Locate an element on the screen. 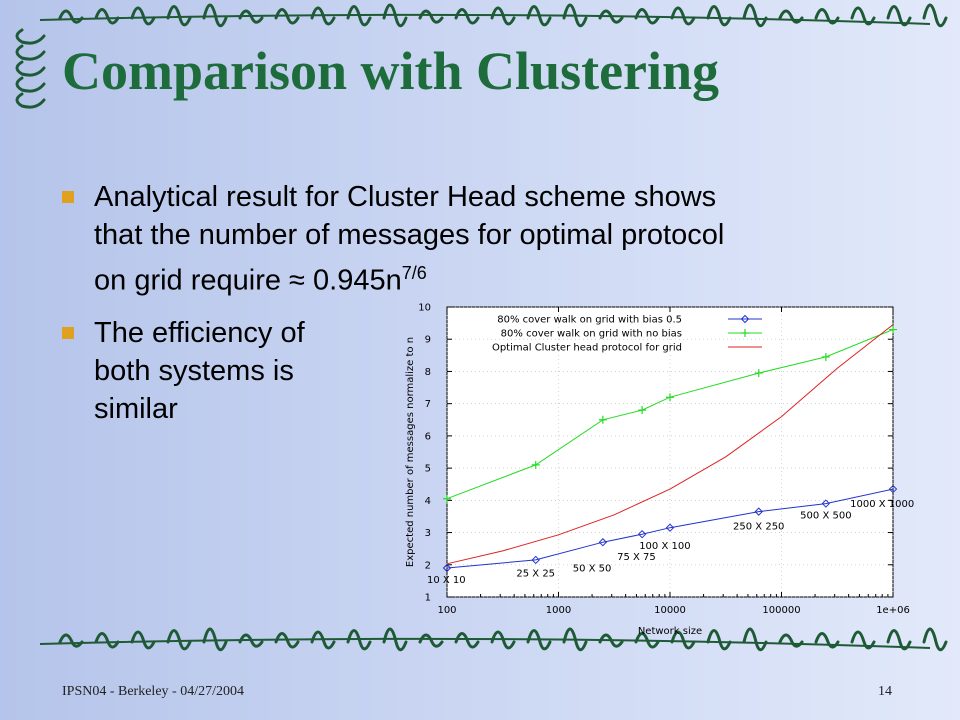  grid-size-label: 50 X 50 is located at coordinates (592, 569).